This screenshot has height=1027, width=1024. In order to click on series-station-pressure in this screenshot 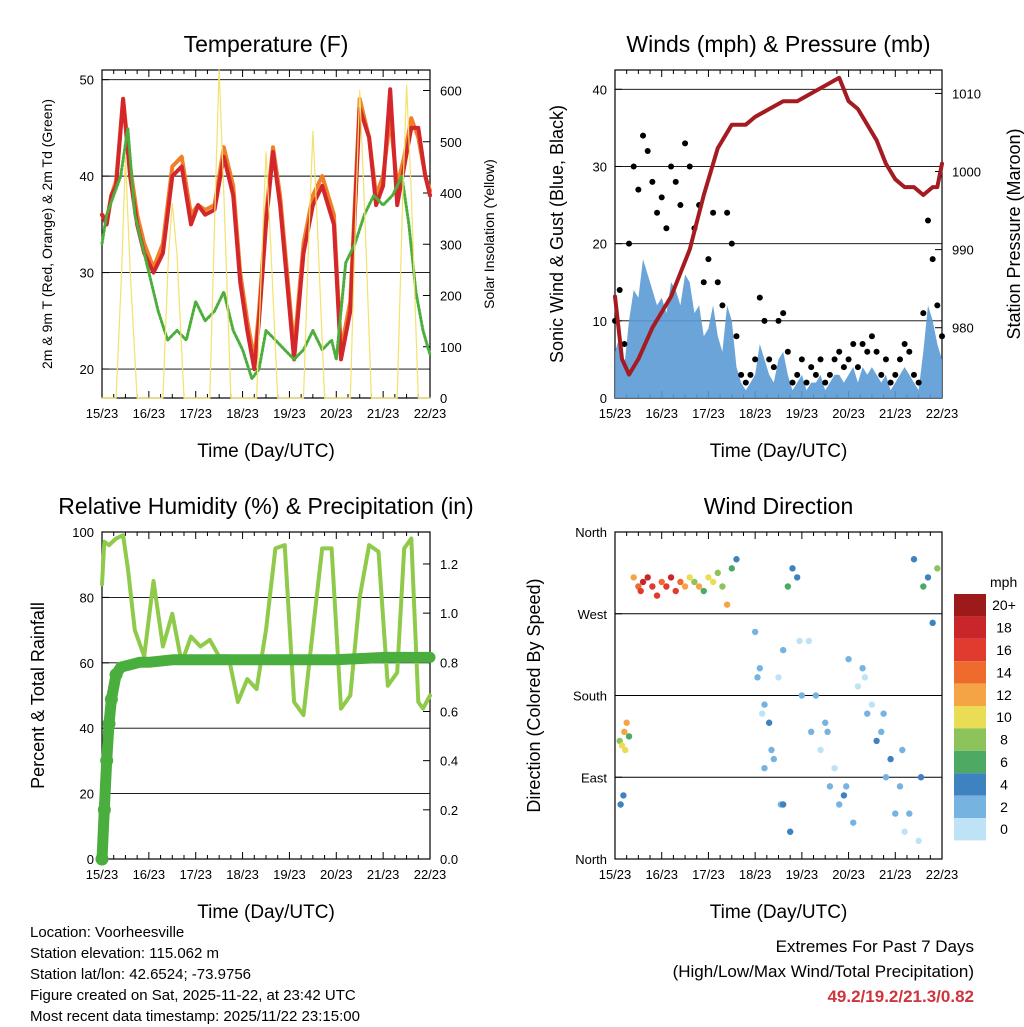, I will do `click(778, 226)`.